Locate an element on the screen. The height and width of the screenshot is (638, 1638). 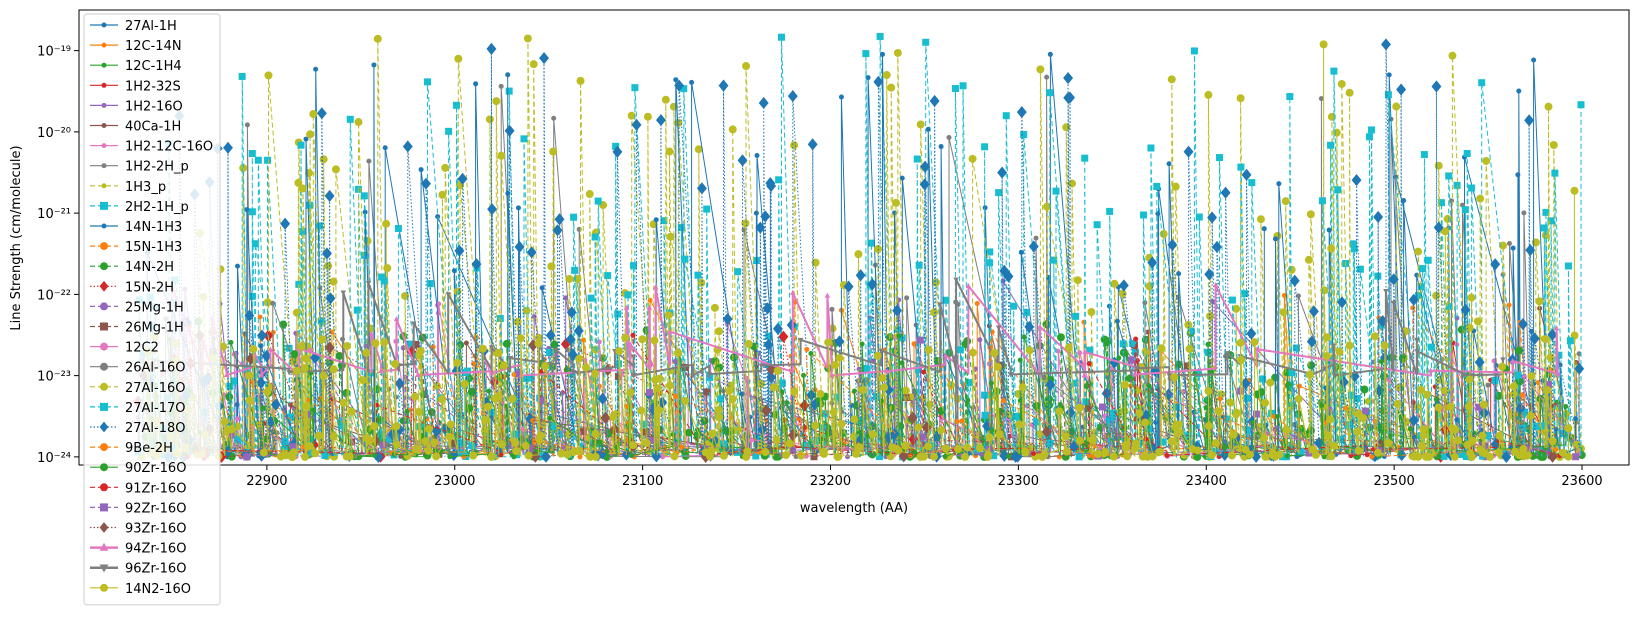
legend-label: 90Zr-16O is located at coordinates (155, 468).